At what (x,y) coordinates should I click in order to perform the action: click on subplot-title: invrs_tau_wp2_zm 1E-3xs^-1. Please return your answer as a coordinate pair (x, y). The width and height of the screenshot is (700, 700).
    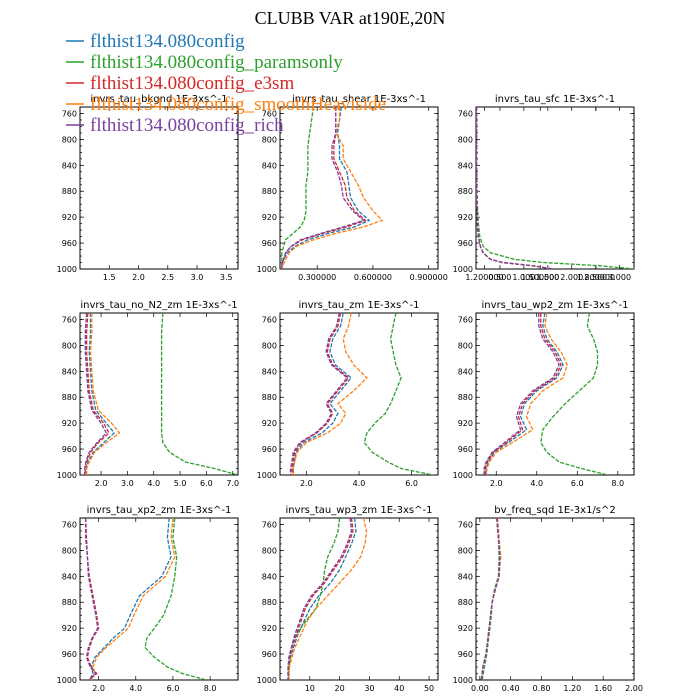
    Looking at the image, I should click on (555, 305).